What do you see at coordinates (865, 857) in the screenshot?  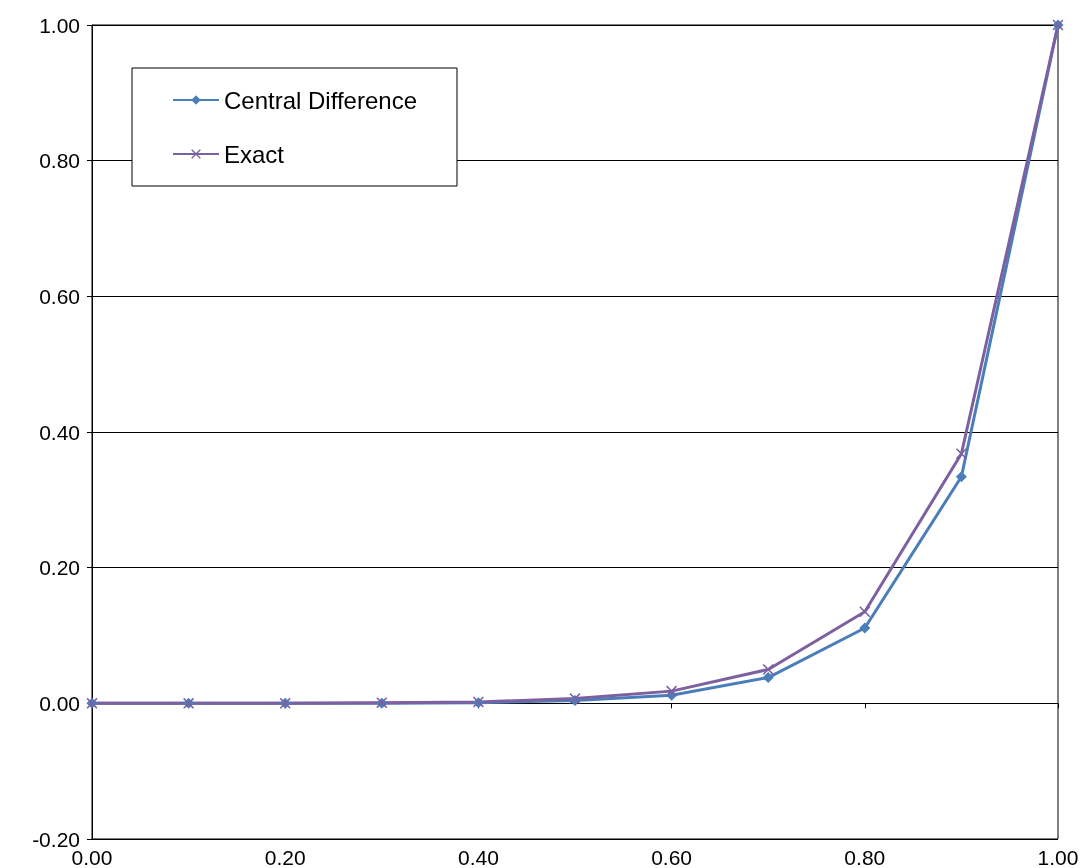 I see `x-tick-label: 0.80` at bounding box center [865, 857].